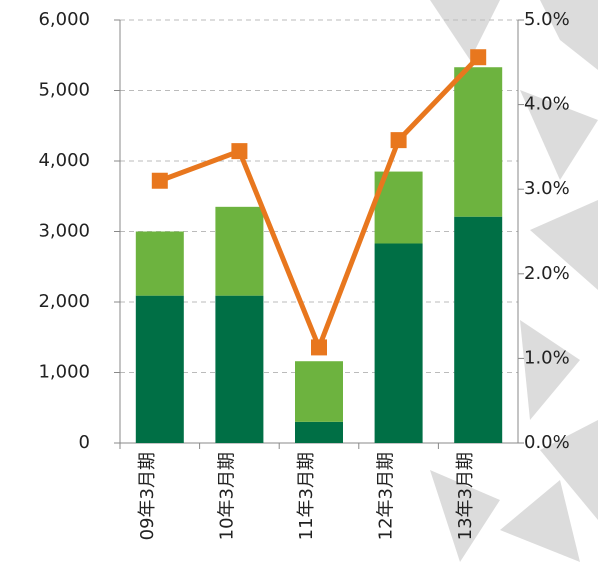 This screenshot has width=598, height=562. What do you see at coordinates (547, 19) in the screenshot?
I see `y2-tick-label: 5.0%` at bounding box center [547, 19].